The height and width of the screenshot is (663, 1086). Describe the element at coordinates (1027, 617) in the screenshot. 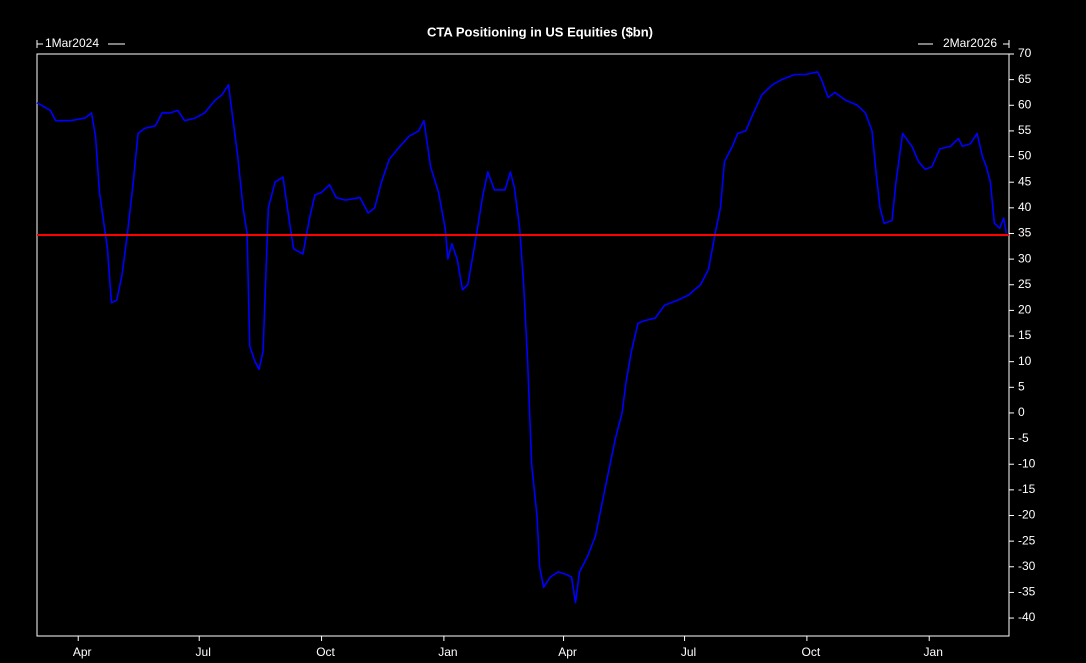

I see `y-tick-label: -40` at that location.